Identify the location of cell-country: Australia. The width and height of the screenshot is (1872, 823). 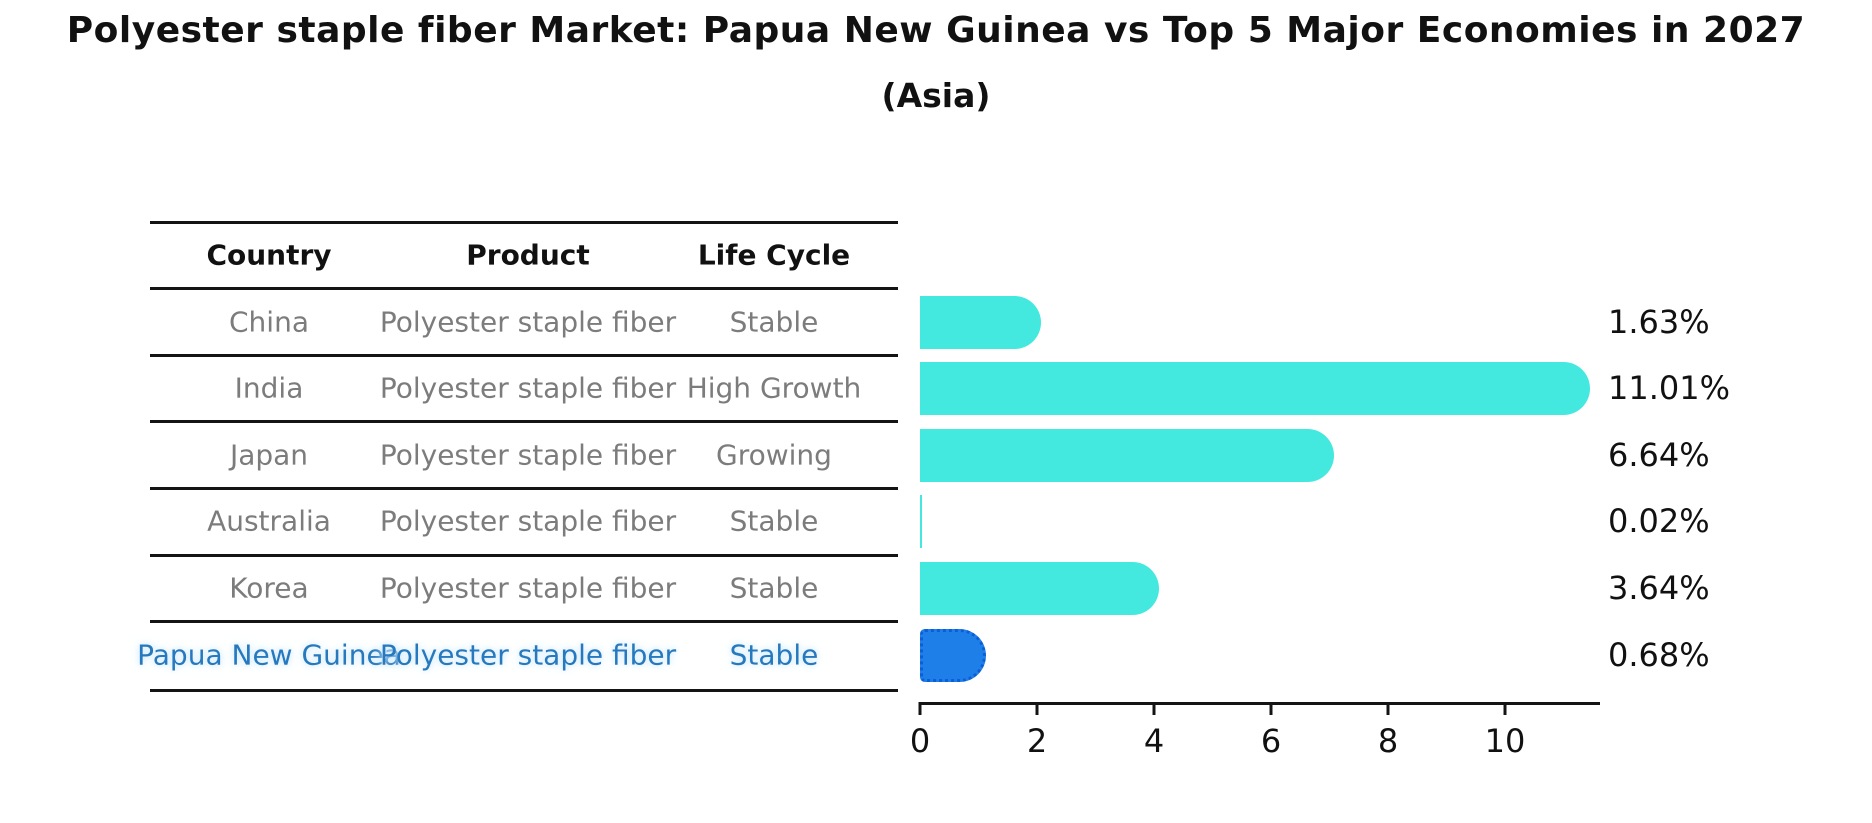
(269, 521).